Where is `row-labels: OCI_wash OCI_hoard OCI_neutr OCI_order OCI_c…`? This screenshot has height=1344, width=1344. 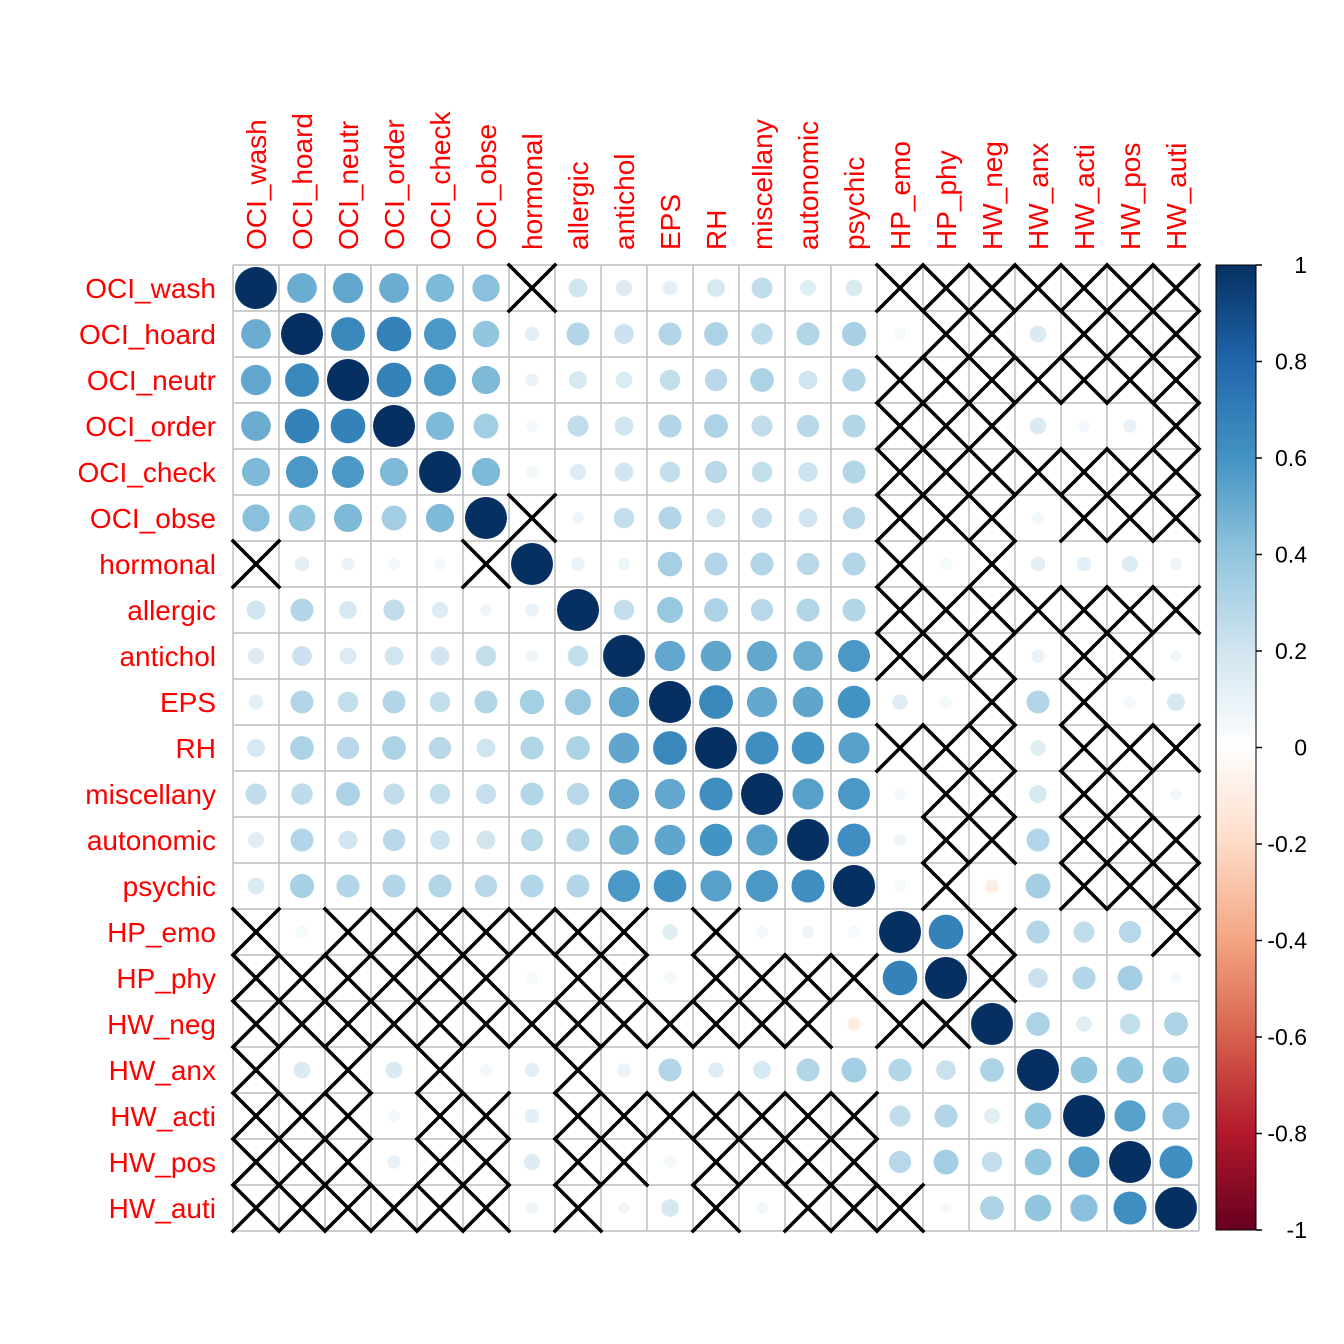 row-labels: OCI_wash OCI_hoard OCI_neutr OCI_order OCI_c… is located at coordinates (147, 748).